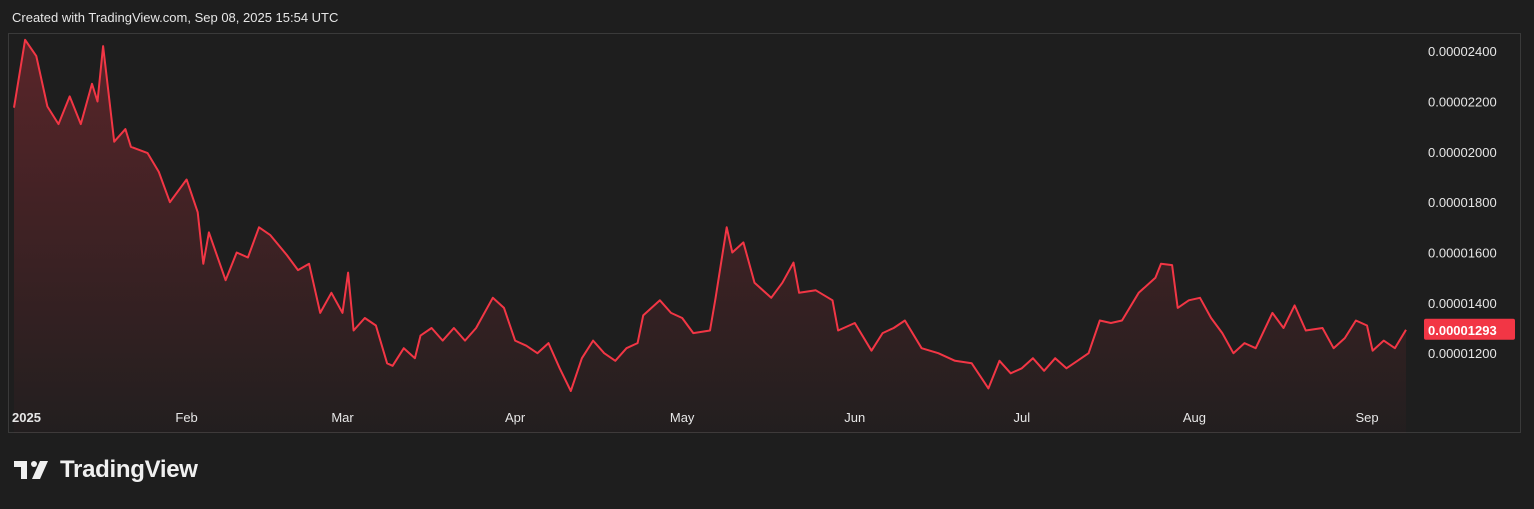 The width and height of the screenshot is (1534, 509). What do you see at coordinates (129, 469) in the screenshot?
I see `brand-name: TradingView` at bounding box center [129, 469].